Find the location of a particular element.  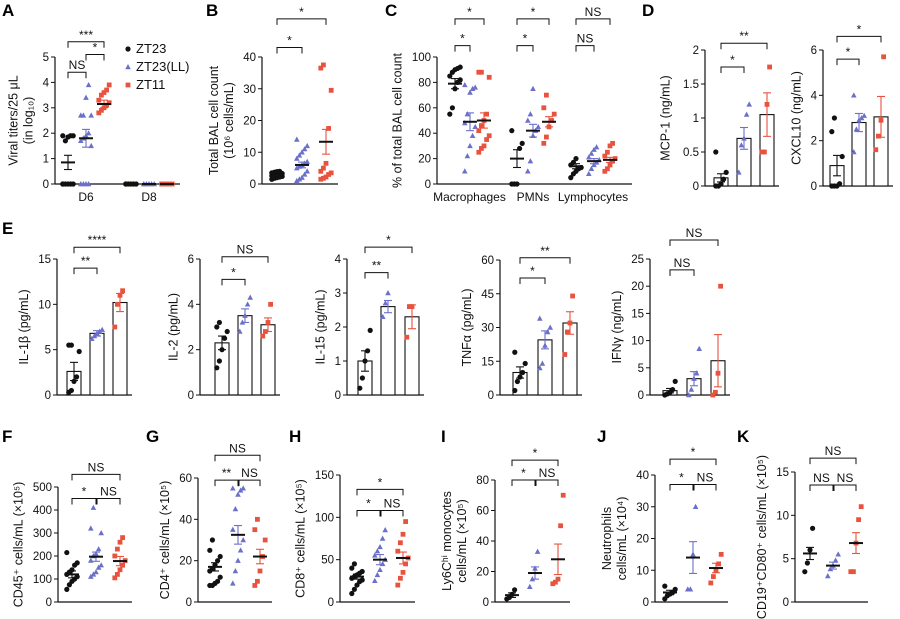

y-tick-label: 20 is located at coordinates (642, 540).